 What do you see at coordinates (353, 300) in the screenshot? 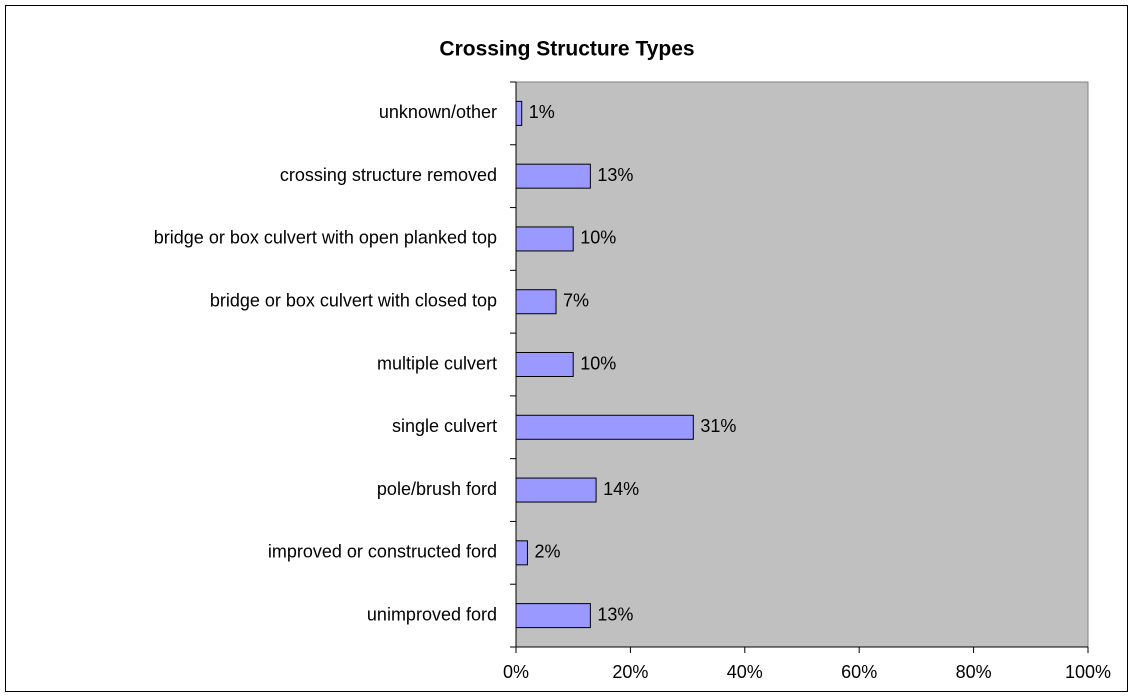
I see `y-tick-label: bridge or box culvert with closed top` at bounding box center [353, 300].